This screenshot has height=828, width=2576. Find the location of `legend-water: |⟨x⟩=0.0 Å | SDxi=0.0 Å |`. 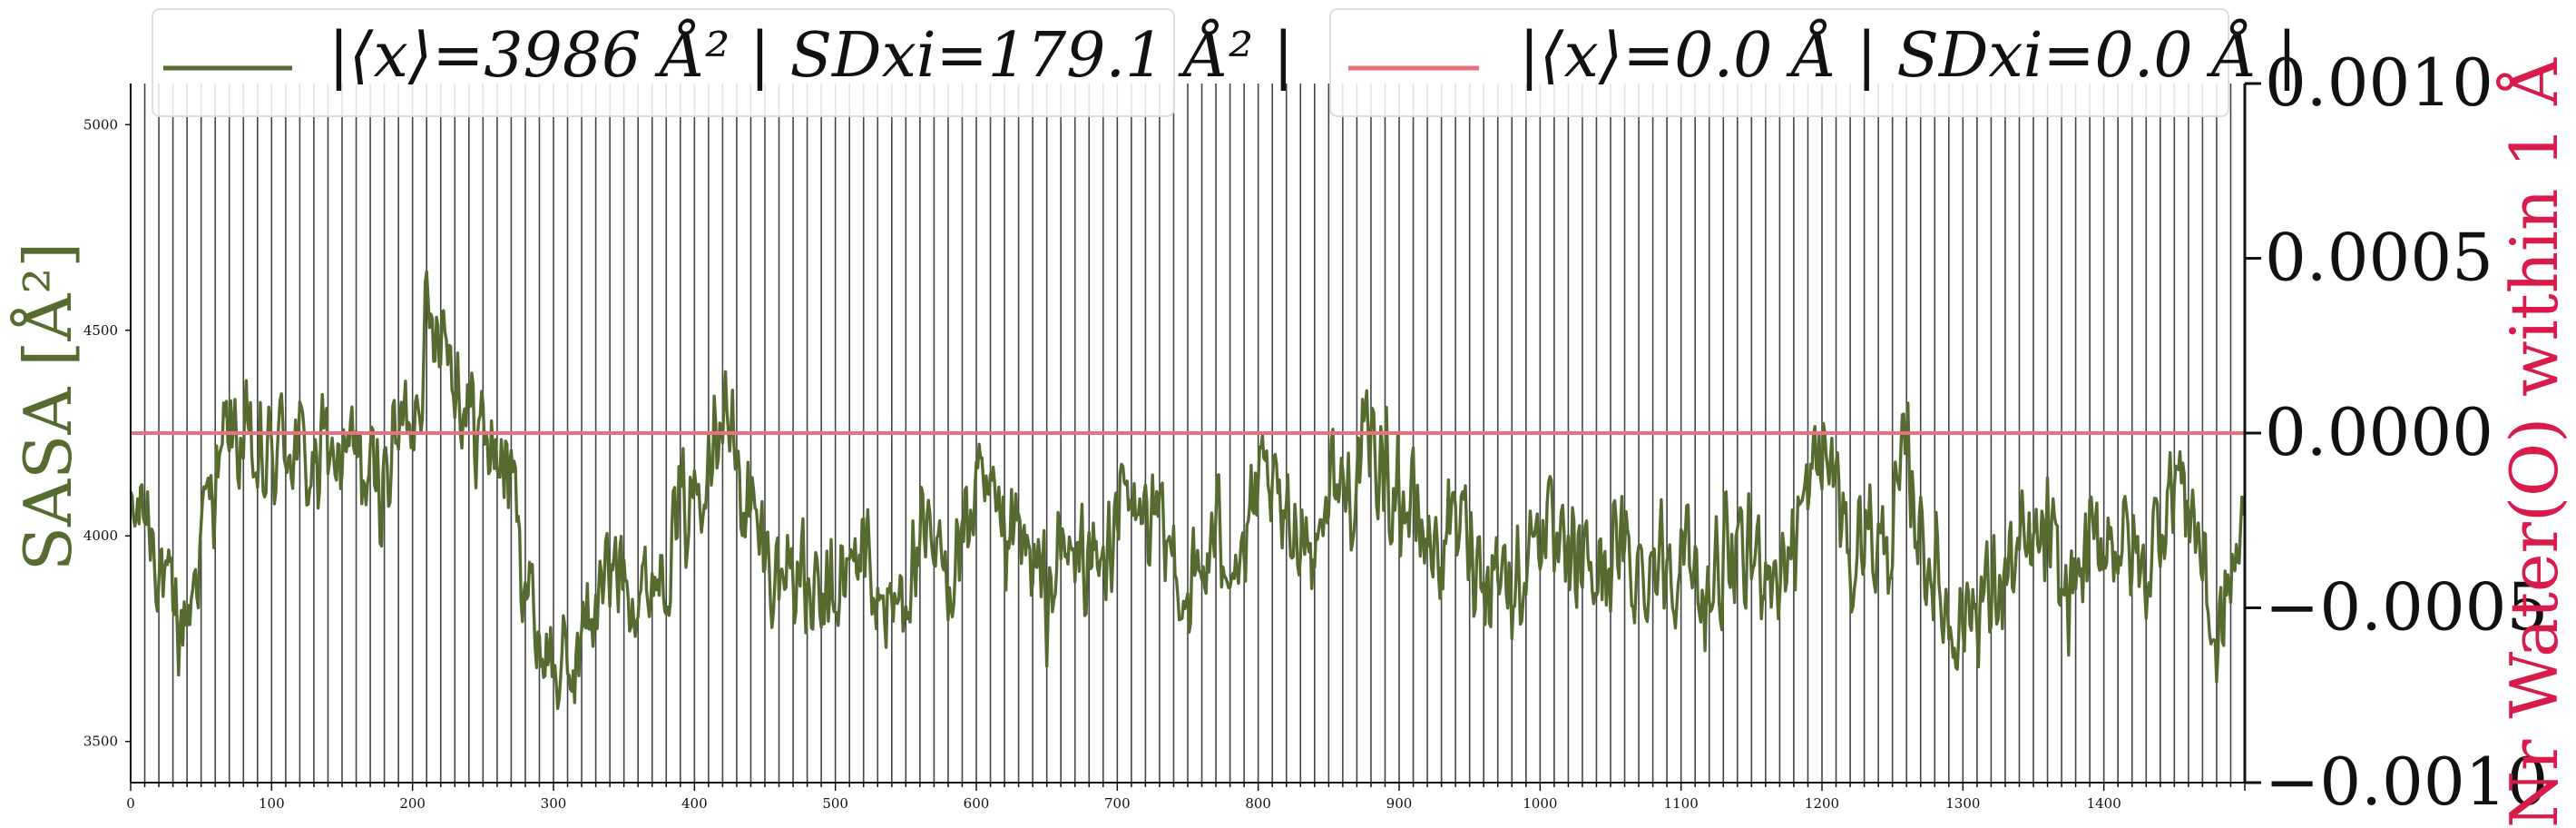

legend-water: |⟨x⟩=0.0 Å | SDxi=0.0 Å | is located at coordinates (1813, 62).